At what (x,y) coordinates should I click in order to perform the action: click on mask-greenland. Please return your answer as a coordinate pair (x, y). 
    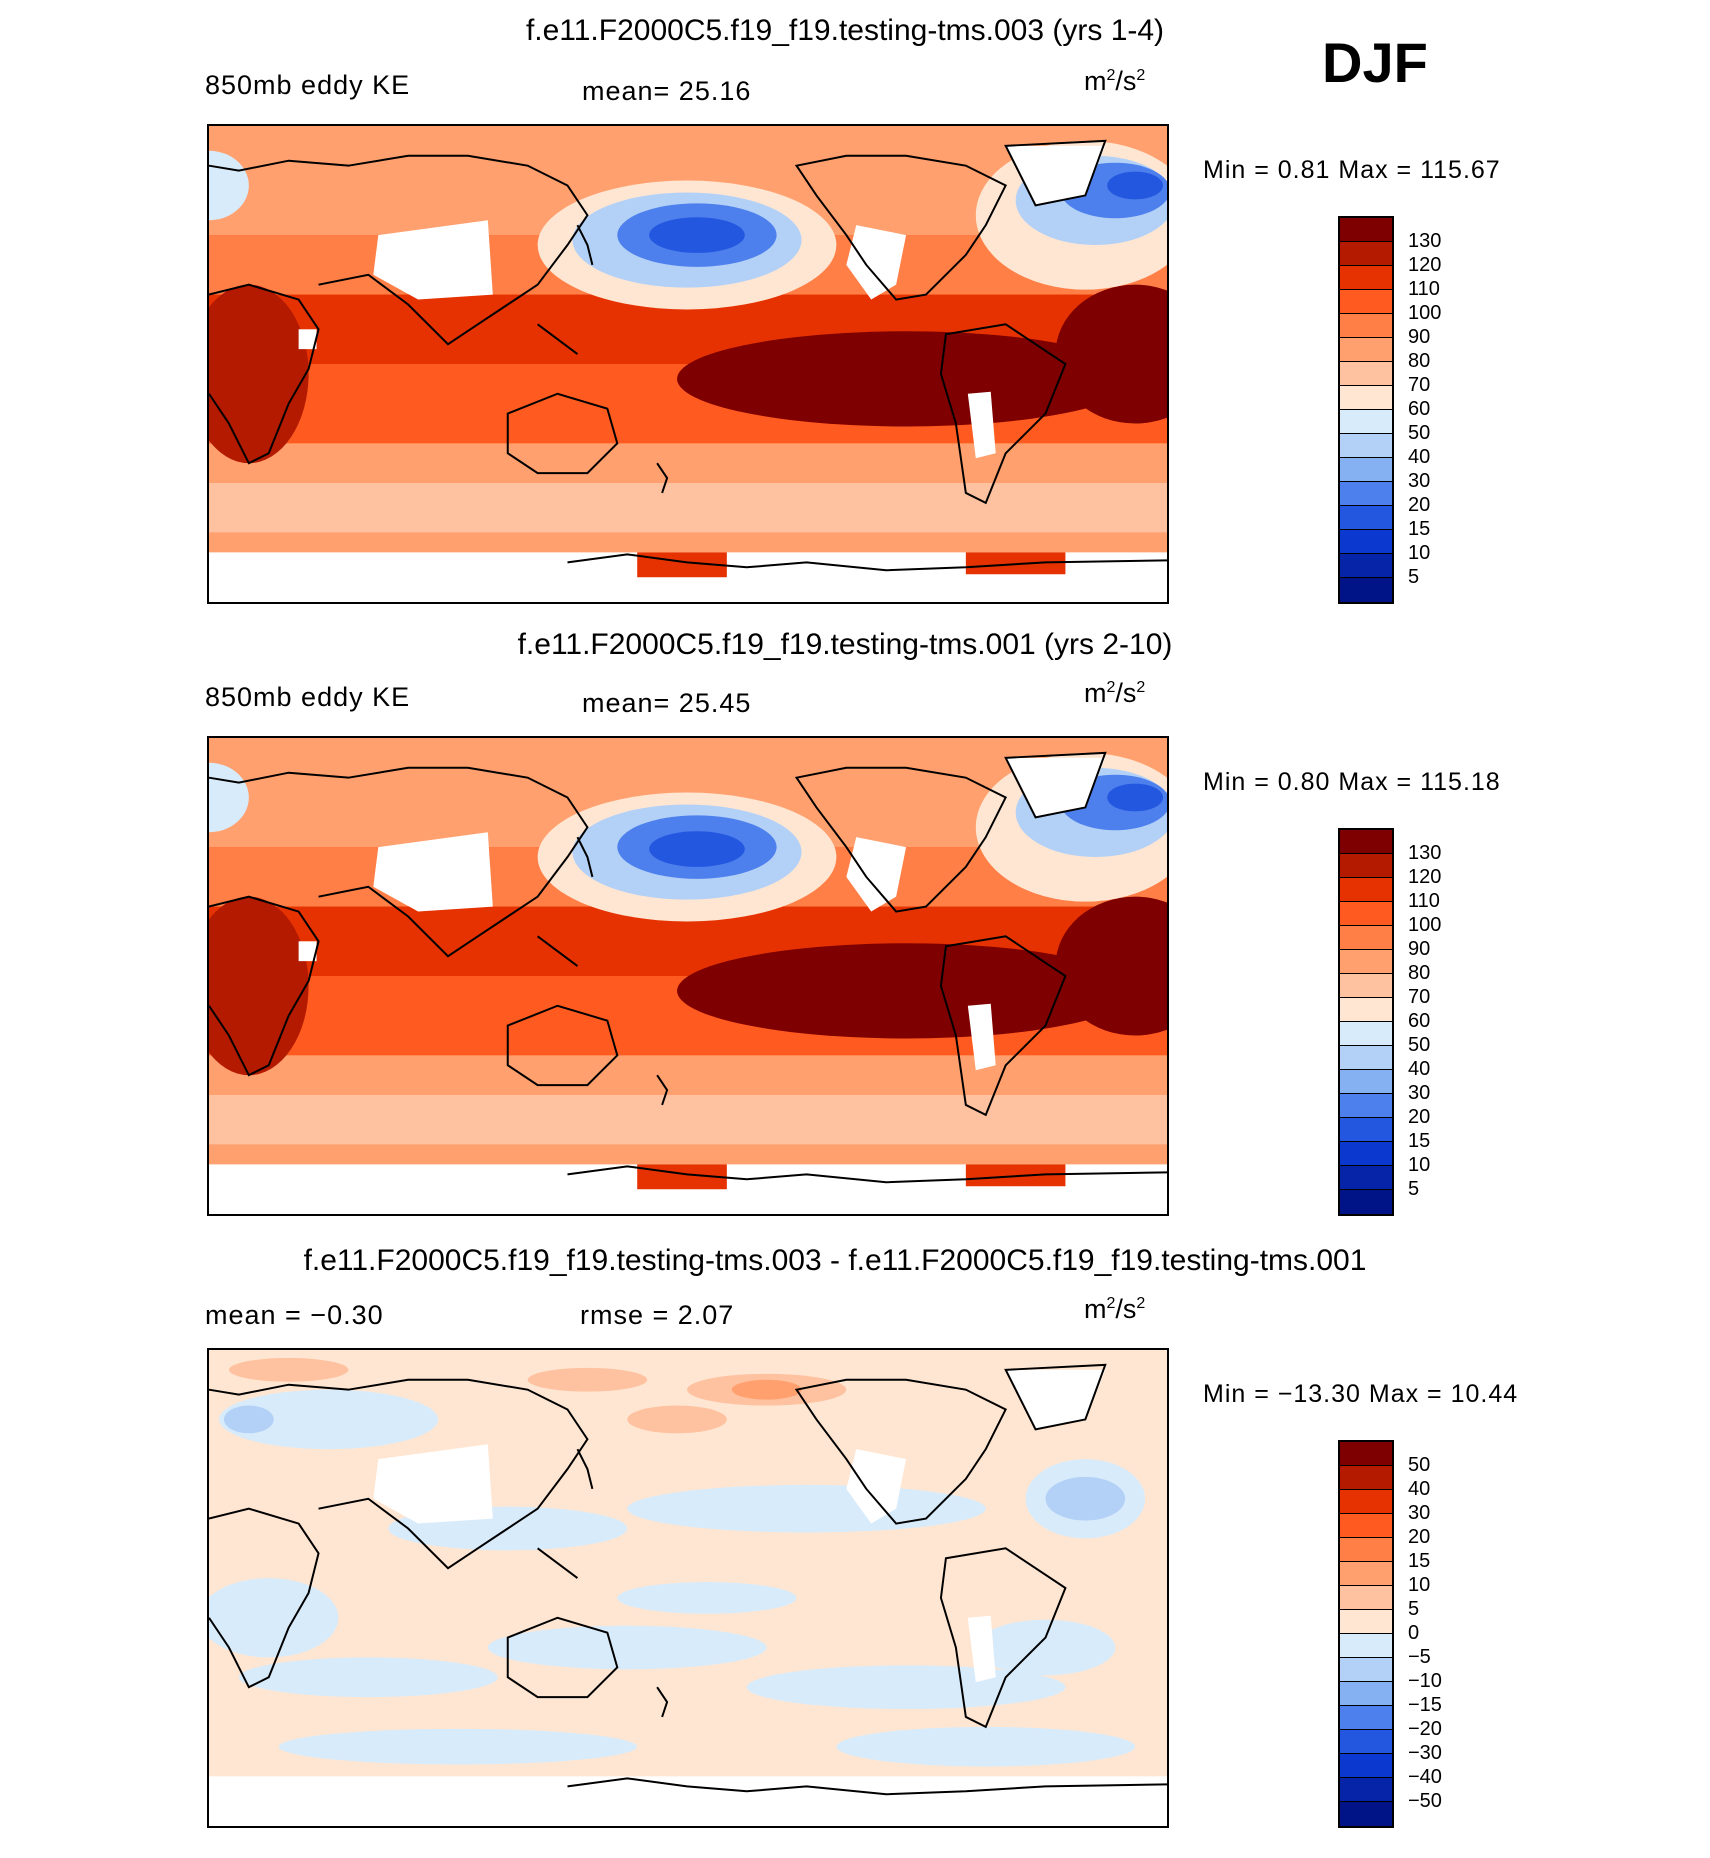
    Looking at the image, I should click on (1055, 175).